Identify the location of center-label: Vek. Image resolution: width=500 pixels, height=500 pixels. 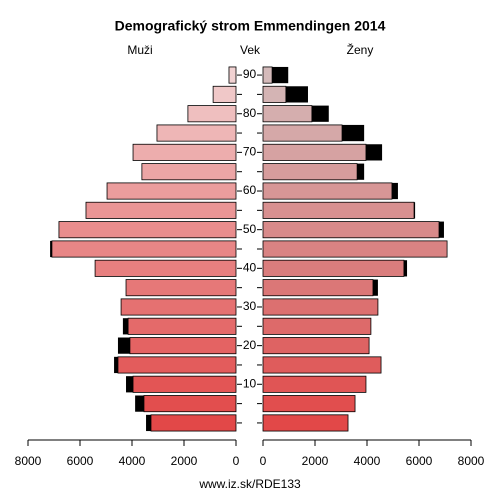
(250, 50).